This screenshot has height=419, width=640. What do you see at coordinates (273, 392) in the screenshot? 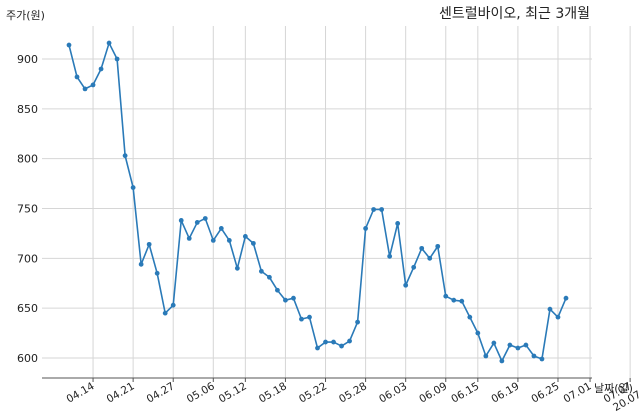
I see `x-tick-label: 05.18` at bounding box center [273, 392].